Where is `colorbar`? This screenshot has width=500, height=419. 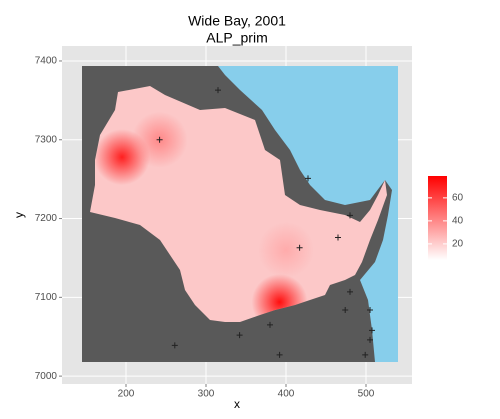 colorbar is located at coordinates (437, 218).